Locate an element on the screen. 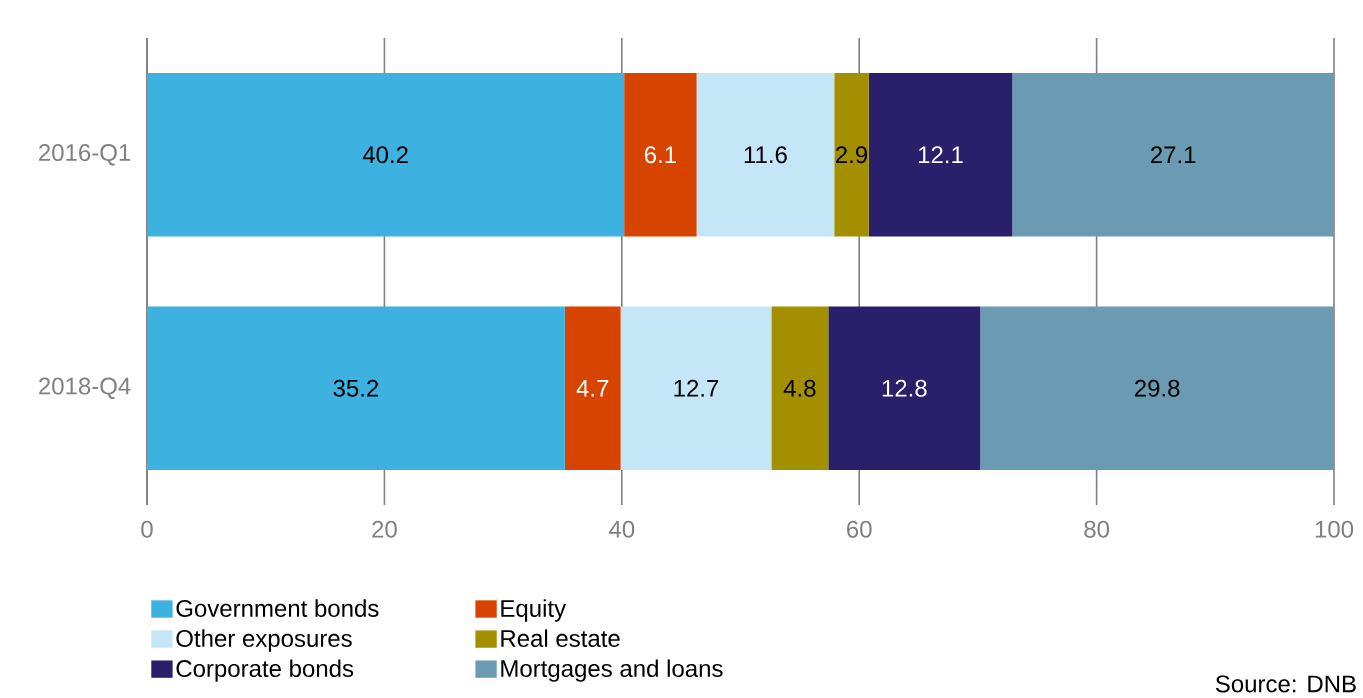 The width and height of the screenshot is (1363, 698). data-label: 27.1 is located at coordinates (1173, 155).